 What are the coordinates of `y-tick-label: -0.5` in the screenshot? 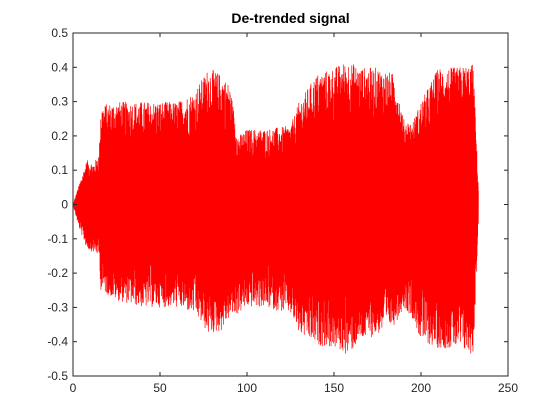 It's located at (57, 376).